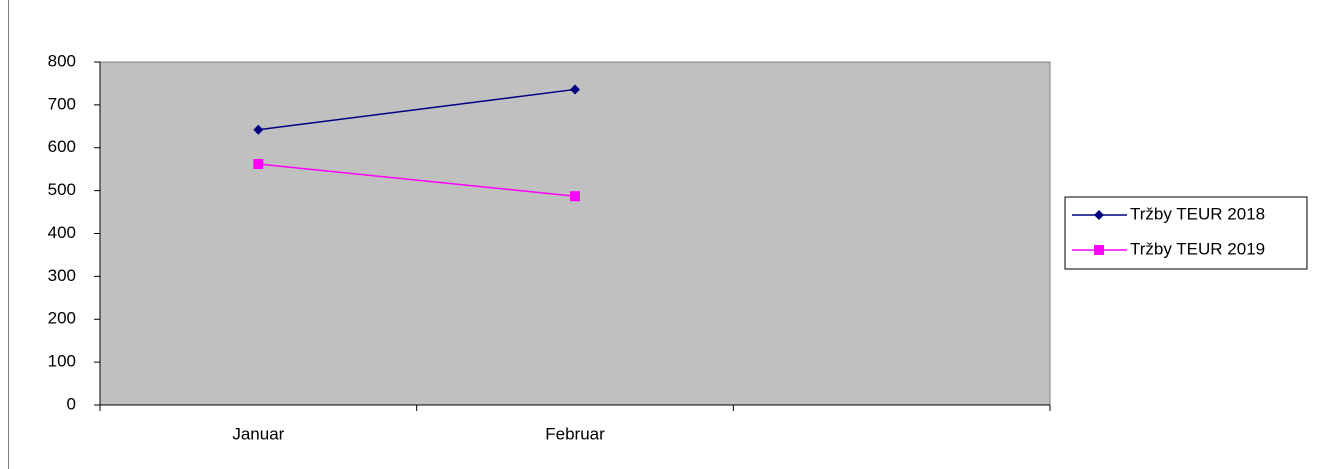 This screenshot has height=469, width=1335. Describe the element at coordinates (258, 433) in the screenshot. I see `x-tick-label: Januar` at that location.